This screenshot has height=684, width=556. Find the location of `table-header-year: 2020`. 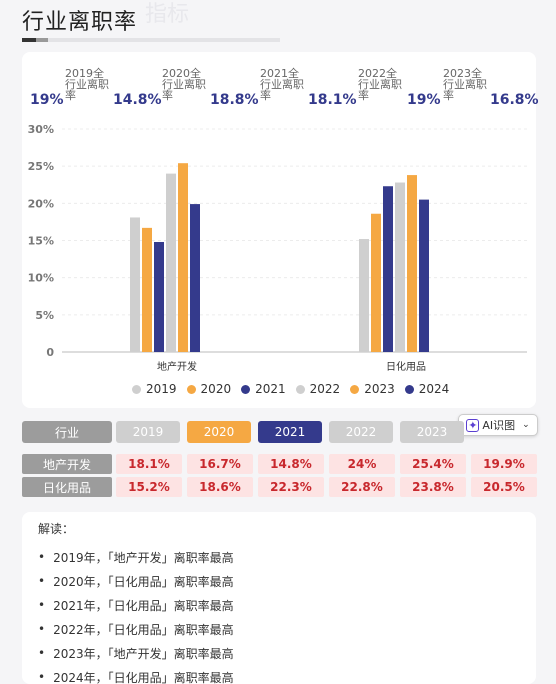

table-header-year: 2020 is located at coordinates (219, 432).